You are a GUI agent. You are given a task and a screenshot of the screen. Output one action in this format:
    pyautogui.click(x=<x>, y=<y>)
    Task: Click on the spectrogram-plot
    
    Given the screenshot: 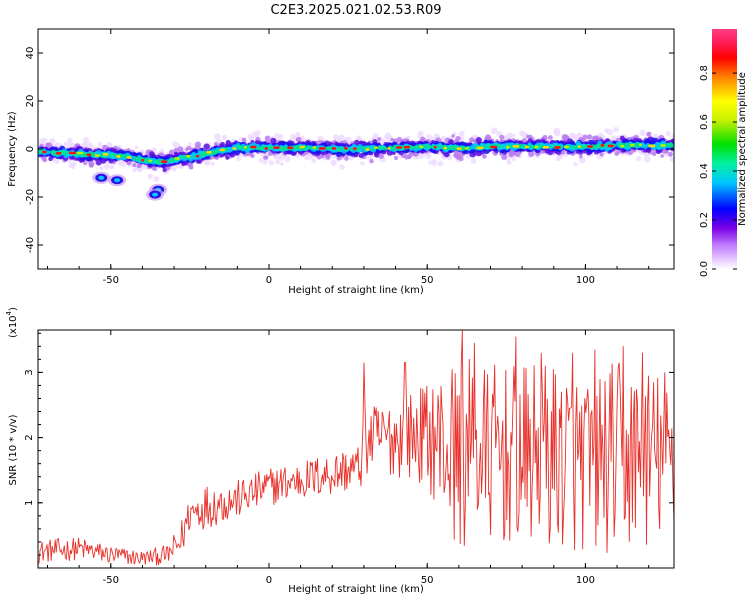 What is the action you would take?
    pyautogui.click(x=356, y=163)
    